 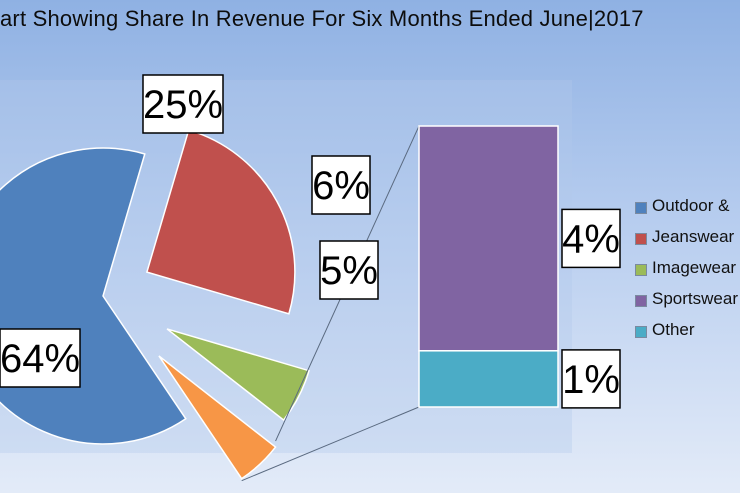 I want to click on data-label-other: 5%, so click(x=349, y=270).